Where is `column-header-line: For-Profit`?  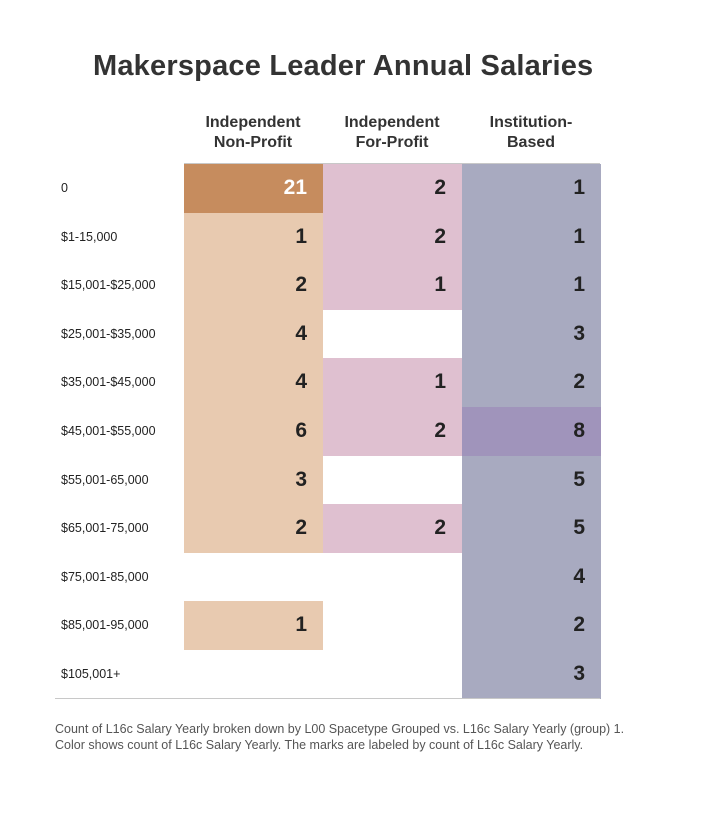 column-header-line: For-Profit is located at coordinates (392, 142).